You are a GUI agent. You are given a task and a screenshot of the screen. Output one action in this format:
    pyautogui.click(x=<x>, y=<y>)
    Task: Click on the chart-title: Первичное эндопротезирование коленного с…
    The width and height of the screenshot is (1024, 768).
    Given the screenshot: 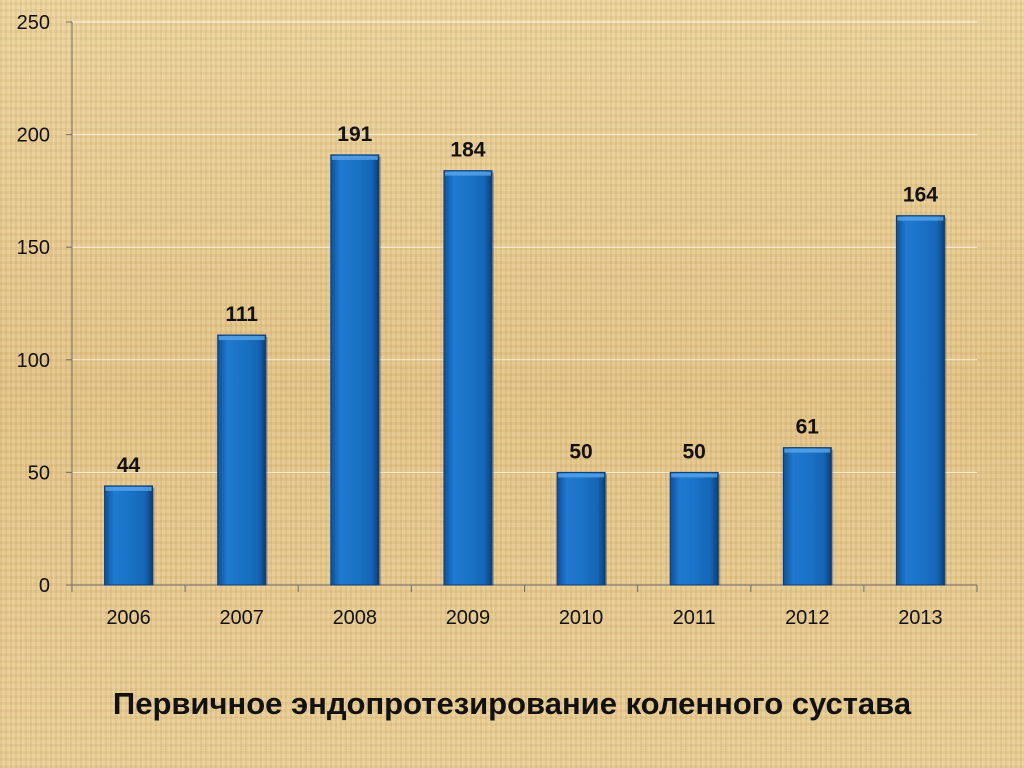 What is the action you would take?
    pyautogui.click(x=512, y=703)
    